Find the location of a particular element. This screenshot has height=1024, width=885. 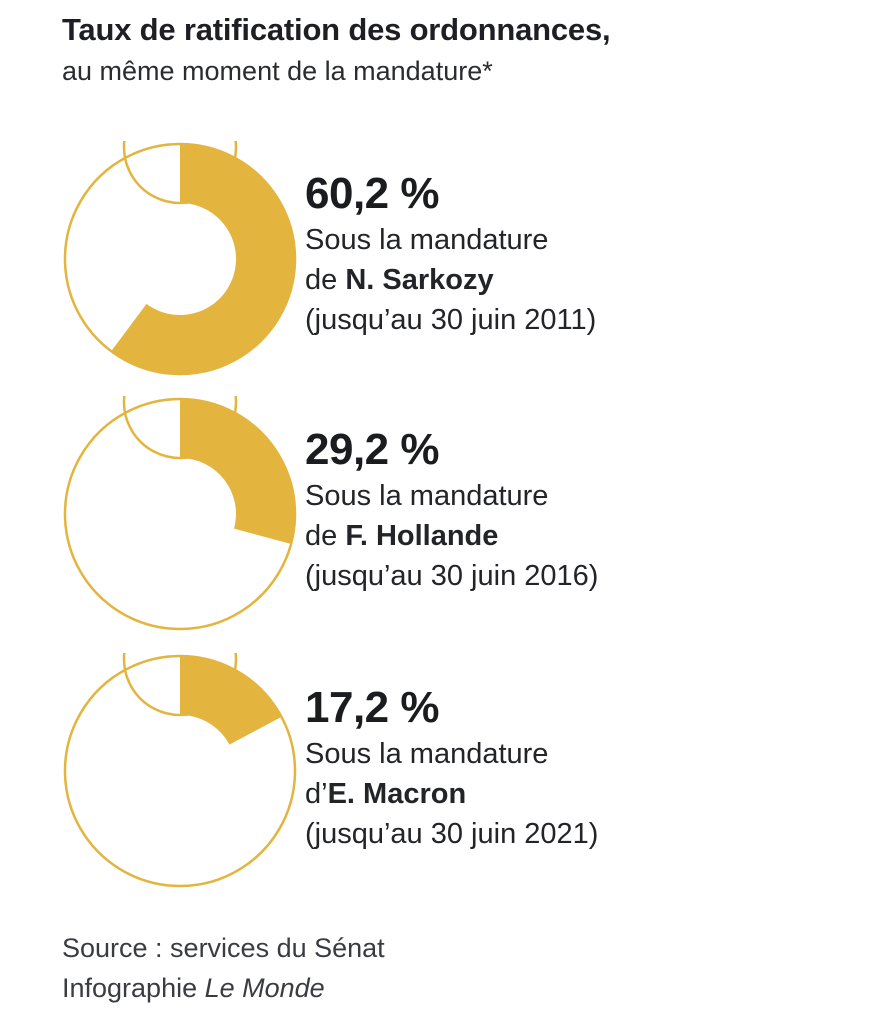

donut-slice-macron is located at coordinates (231, 700).